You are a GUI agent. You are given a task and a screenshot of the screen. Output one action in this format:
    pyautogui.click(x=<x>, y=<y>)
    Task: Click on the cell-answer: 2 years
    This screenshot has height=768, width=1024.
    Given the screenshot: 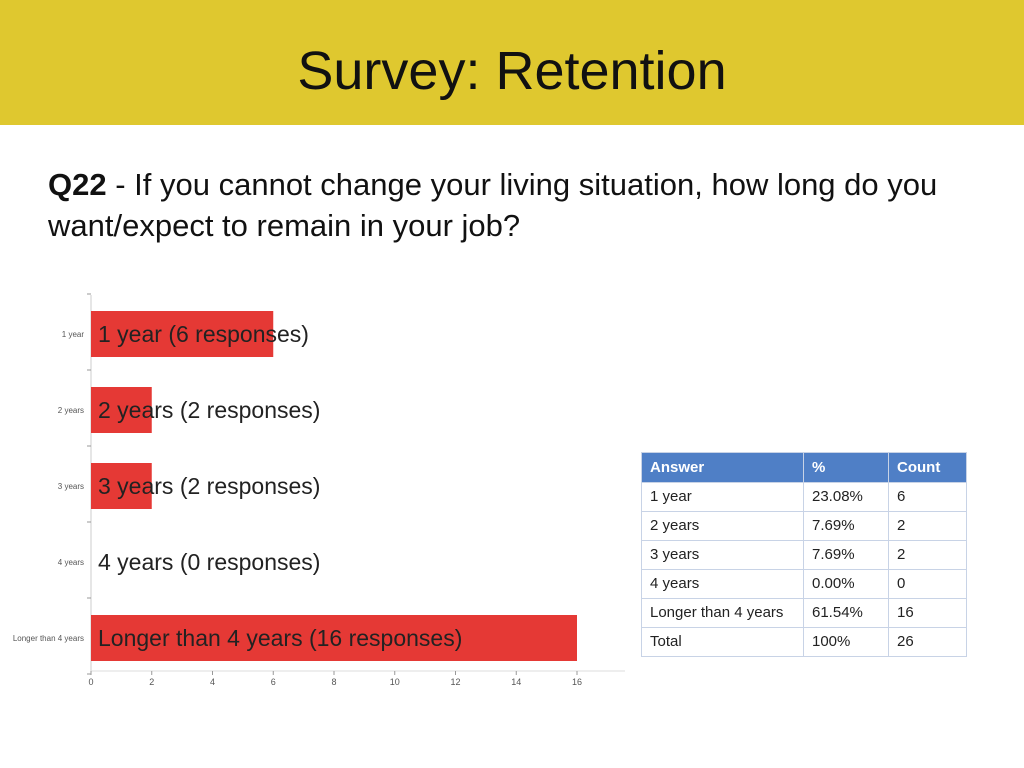 What is the action you would take?
    pyautogui.click(x=722, y=526)
    